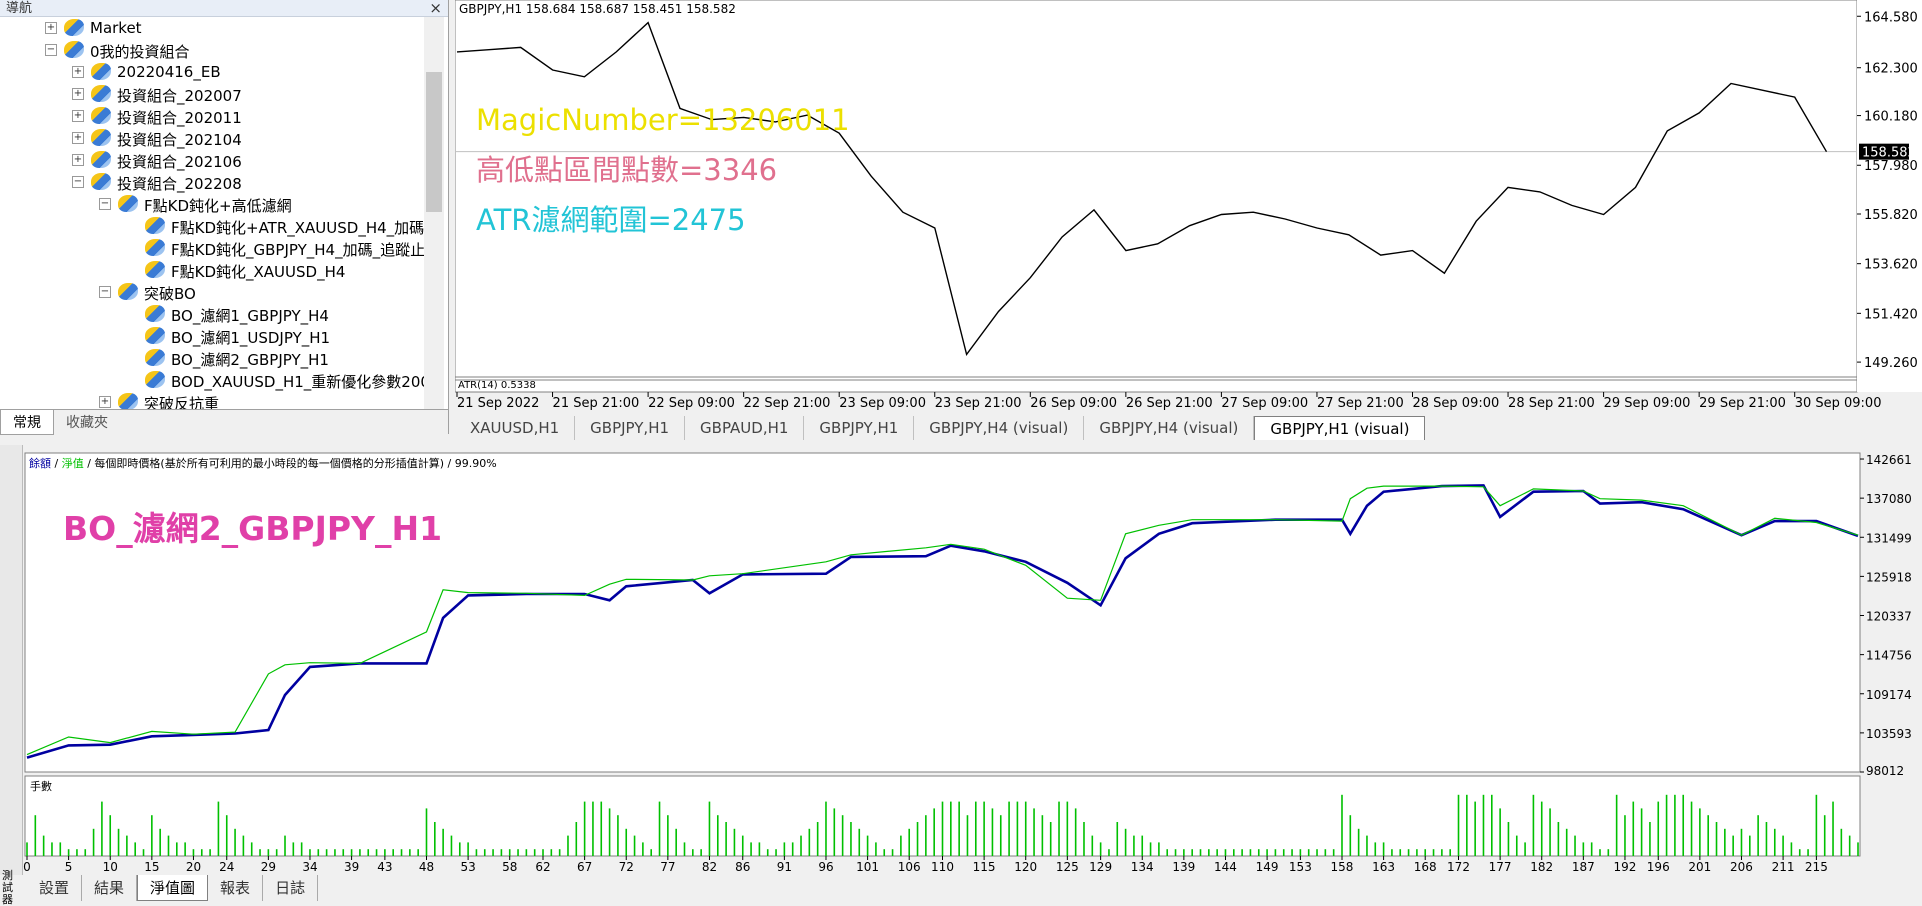  Describe the element at coordinates (1625, 866) in the screenshot. I see `x-tick-label: 192` at that location.